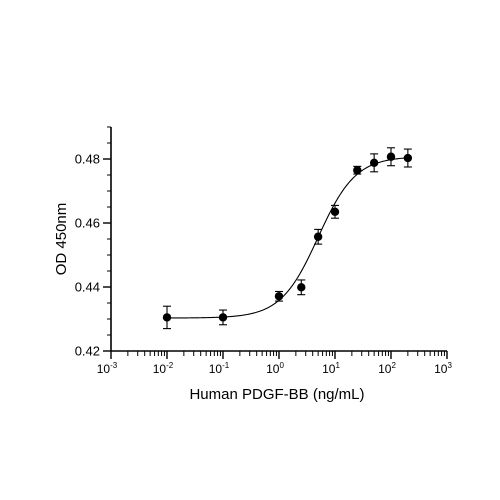 This screenshot has height=500, width=500. I want to click on x-tick-label: 10¹, so click(331, 368).